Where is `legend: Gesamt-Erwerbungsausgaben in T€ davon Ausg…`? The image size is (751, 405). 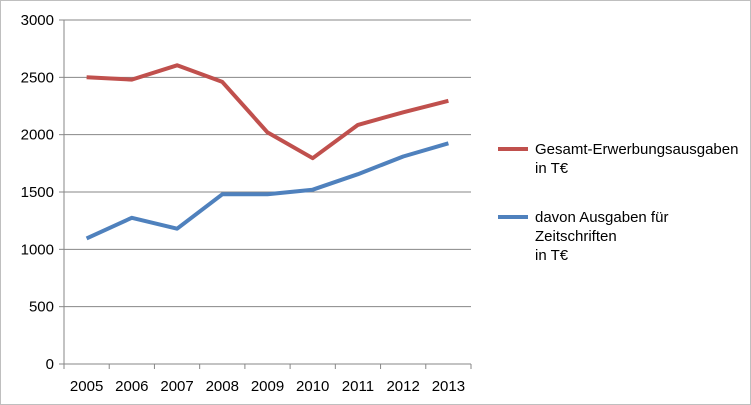 legend: Gesamt-Erwerbungsausgaben in T€ davon Ausg… is located at coordinates (618, 202).